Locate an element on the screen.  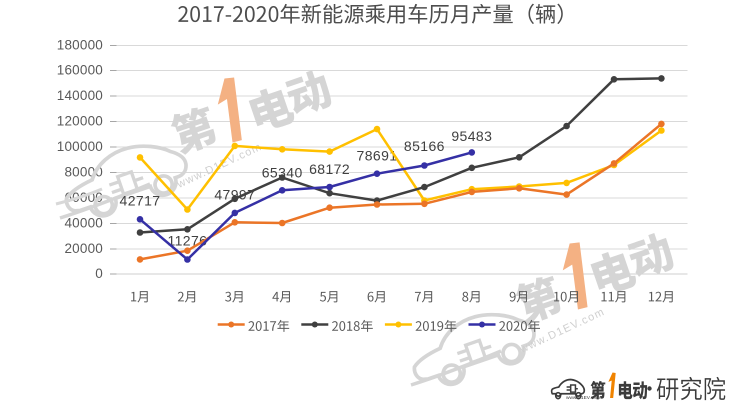
svg-text: 78691 is located at coordinates (377, 156).